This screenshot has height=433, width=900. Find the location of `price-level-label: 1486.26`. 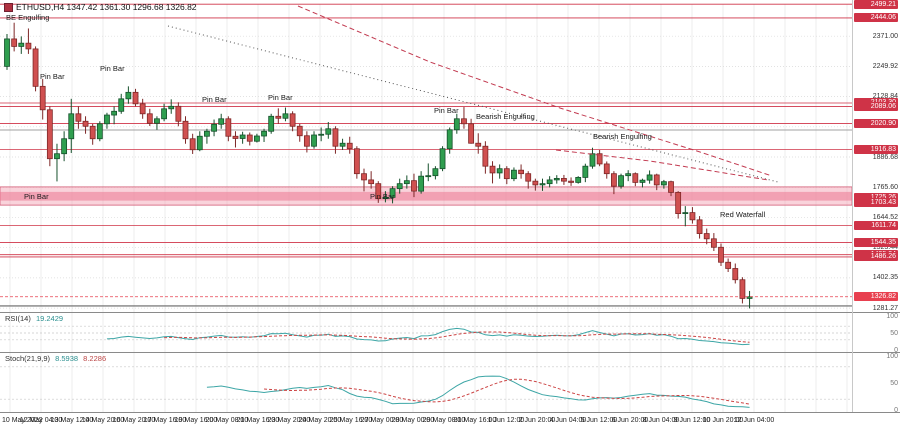

price-level-label: 1486.26 is located at coordinates (876, 257).